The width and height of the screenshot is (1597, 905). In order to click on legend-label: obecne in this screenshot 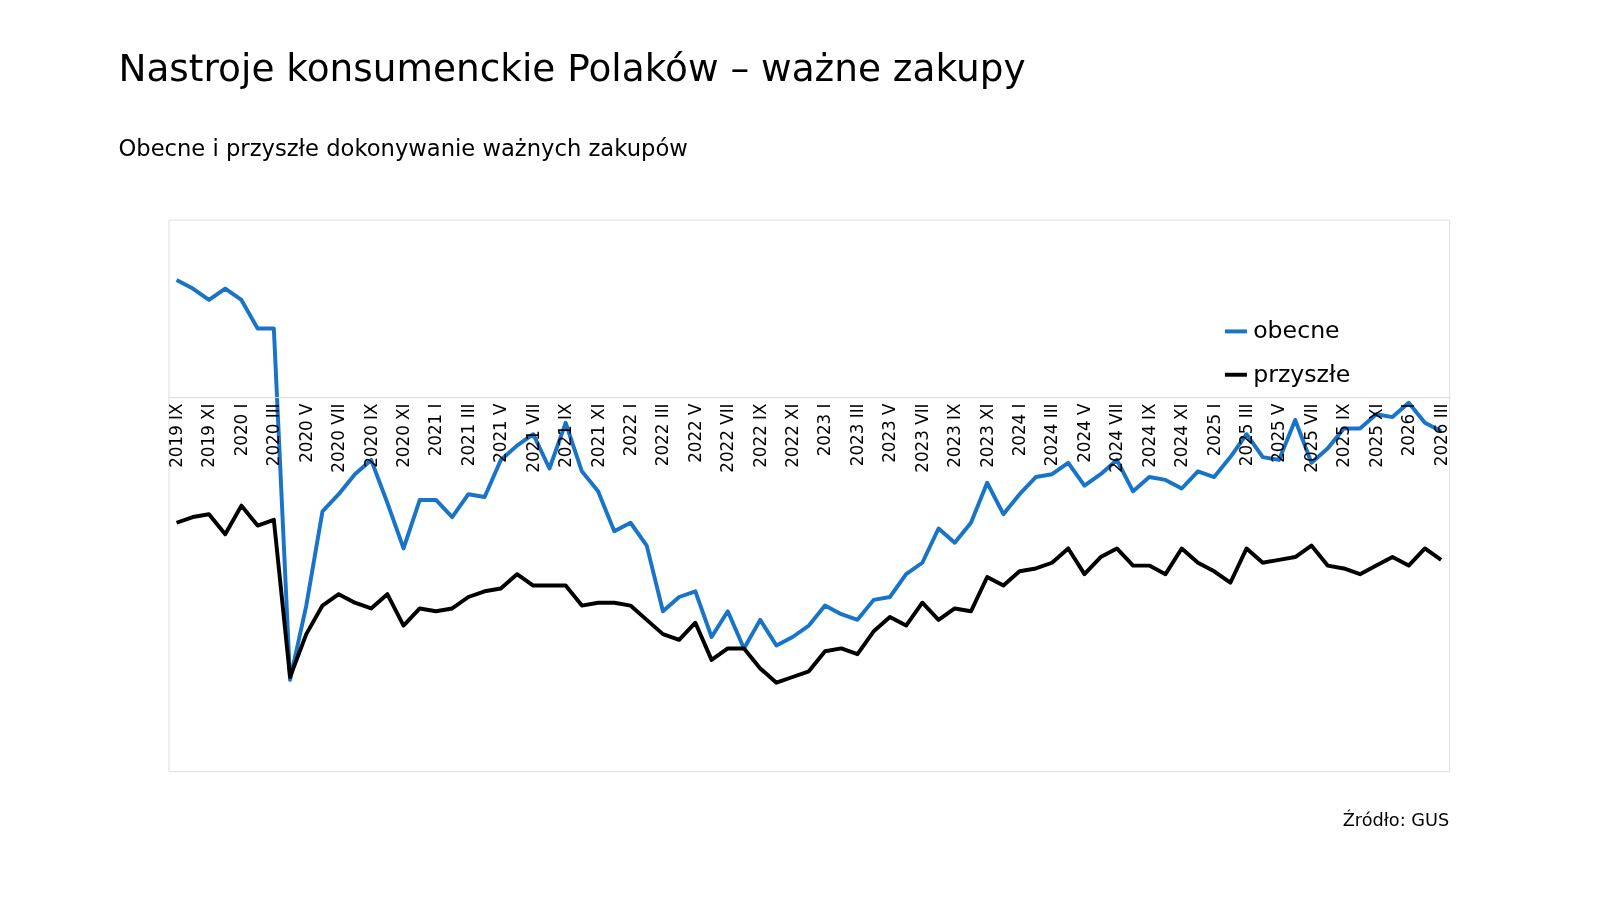, I will do `click(1296, 330)`.